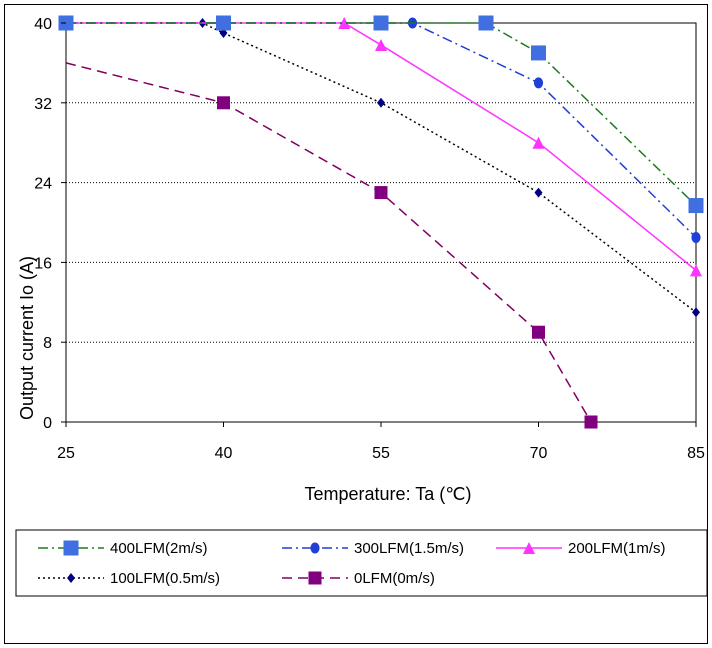 The image size is (712, 648). I want to click on legend-item: 100LFM(0.5m/s), so click(129, 578).